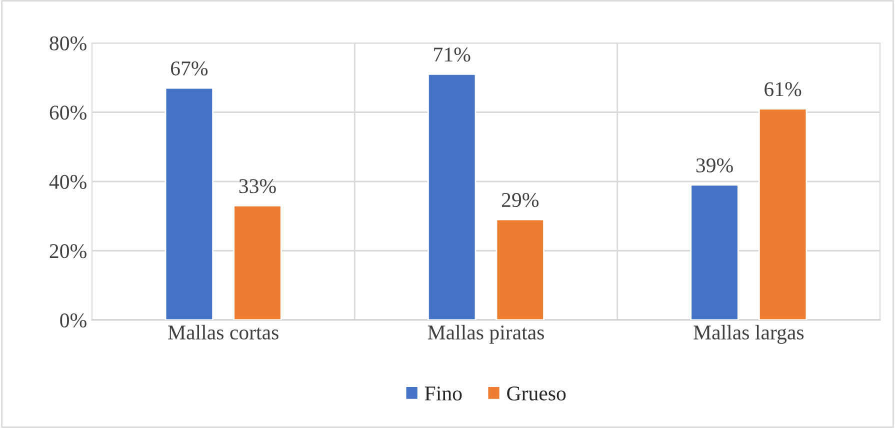 The image size is (895, 428). Describe the element at coordinates (714, 165) in the screenshot. I see `data-label: 39%` at that location.